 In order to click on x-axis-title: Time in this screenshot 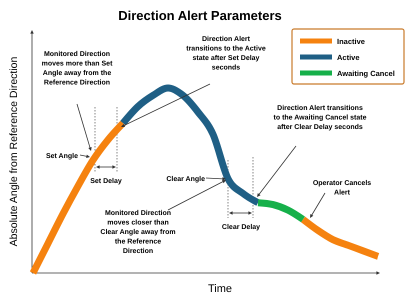, I will do `click(220, 289)`.